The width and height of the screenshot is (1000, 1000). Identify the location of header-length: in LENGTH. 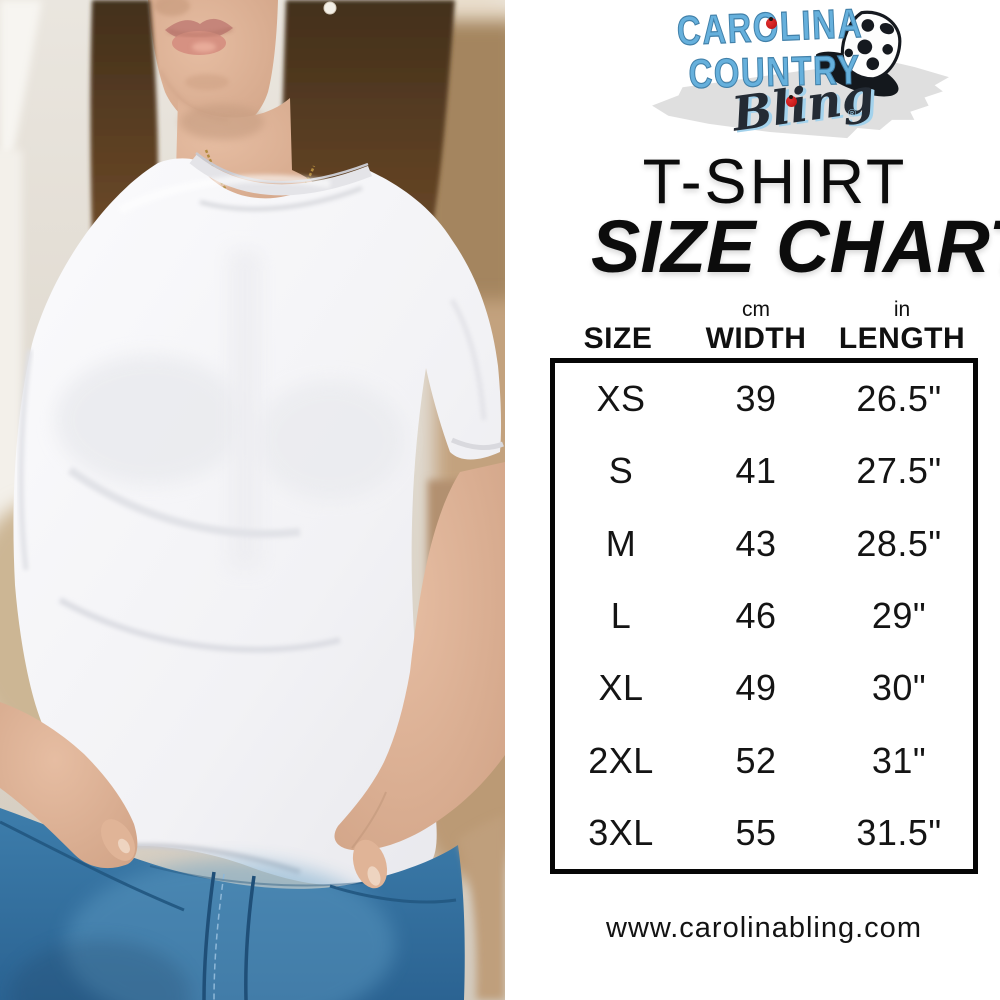
(902, 327).